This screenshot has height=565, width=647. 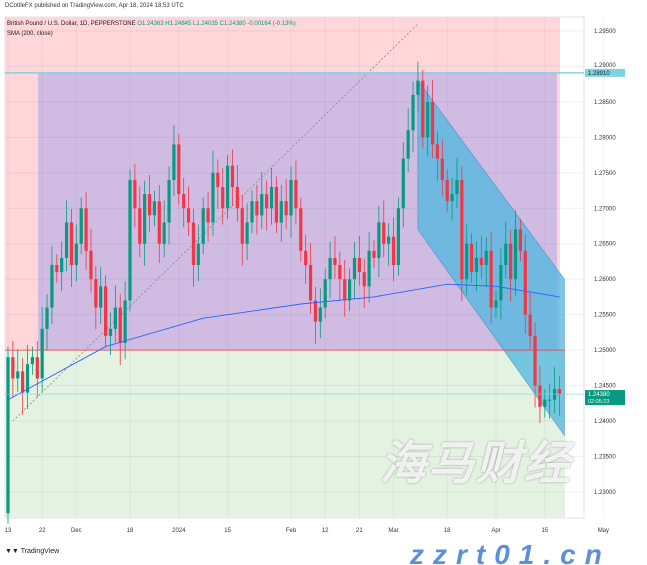 I want to click on price-label-box, so click(x=605, y=398).